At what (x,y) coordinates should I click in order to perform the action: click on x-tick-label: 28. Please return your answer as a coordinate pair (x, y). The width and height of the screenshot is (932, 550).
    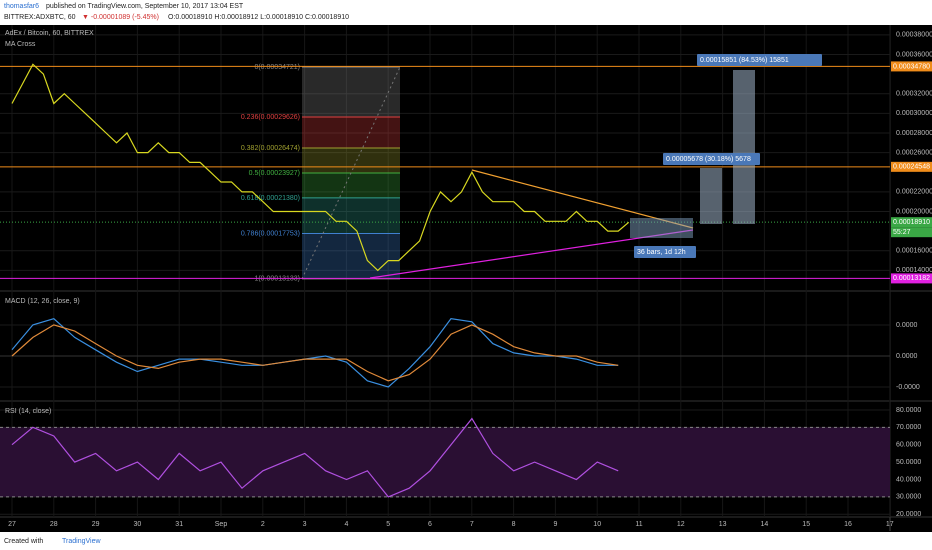
    Looking at the image, I should click on (54, 524).